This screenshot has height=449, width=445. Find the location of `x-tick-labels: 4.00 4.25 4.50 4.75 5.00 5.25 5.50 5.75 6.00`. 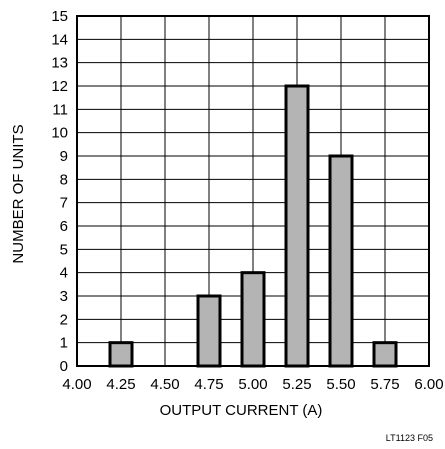

x-tick-labels: 4.00 4.25 4.50 4.75 5.00 5.25 5.50 5.75 6.00 is located at coordinates (252, 384).